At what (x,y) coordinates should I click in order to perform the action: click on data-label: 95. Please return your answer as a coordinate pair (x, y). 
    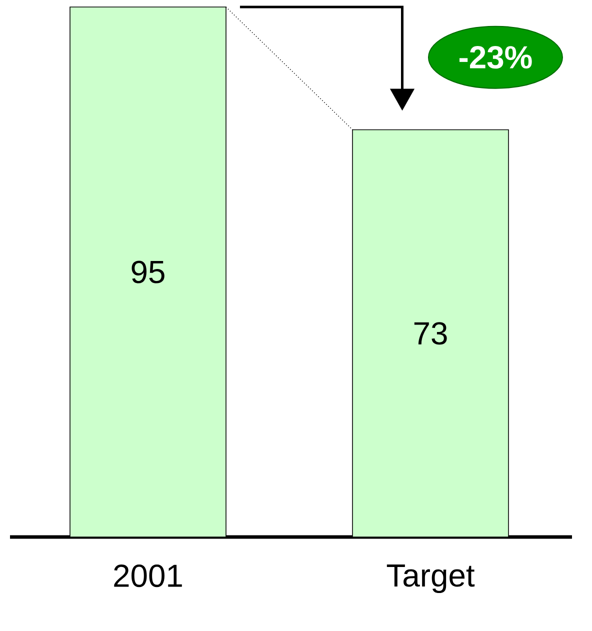
    Looking at the image, I should click on (148, 272).